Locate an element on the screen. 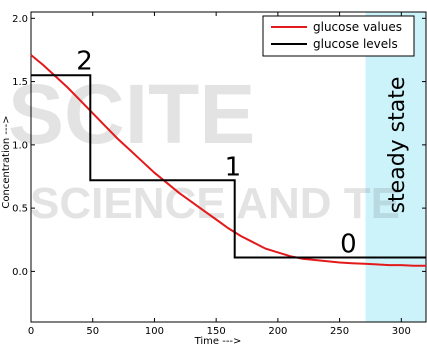  x-axis-title: Time ---> is located at coordinates (218, 340).